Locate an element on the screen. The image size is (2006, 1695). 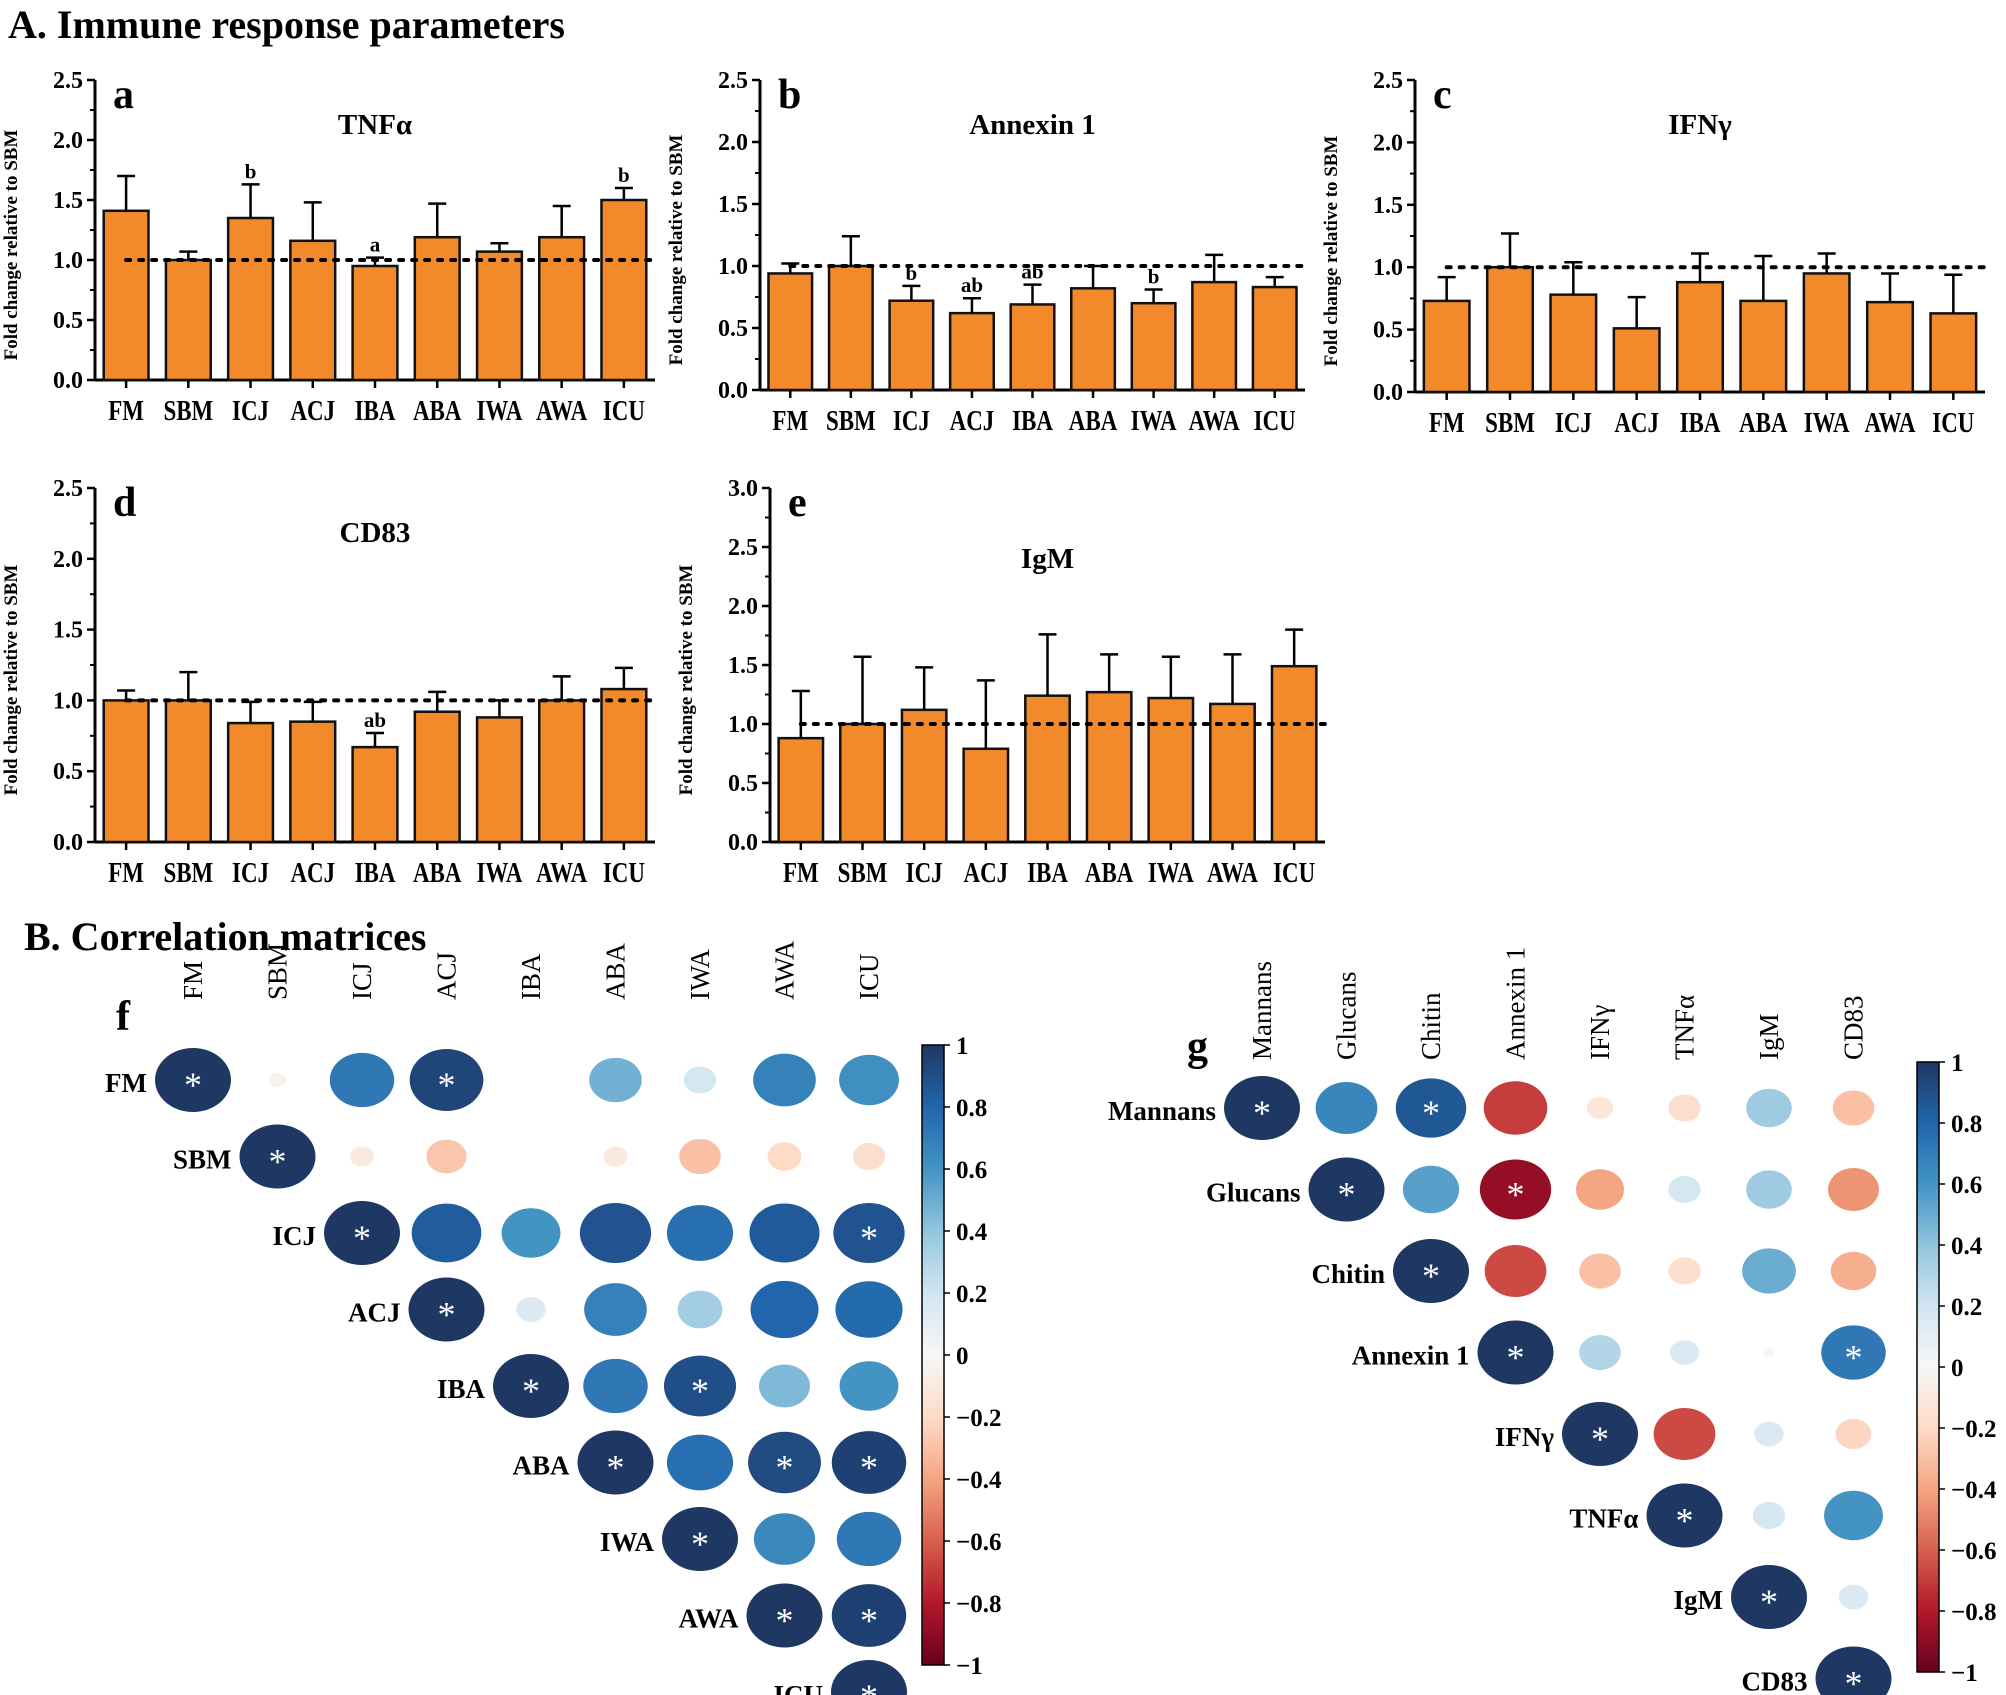
cell-SBM-SBM is located at coordinates (277, 1156).